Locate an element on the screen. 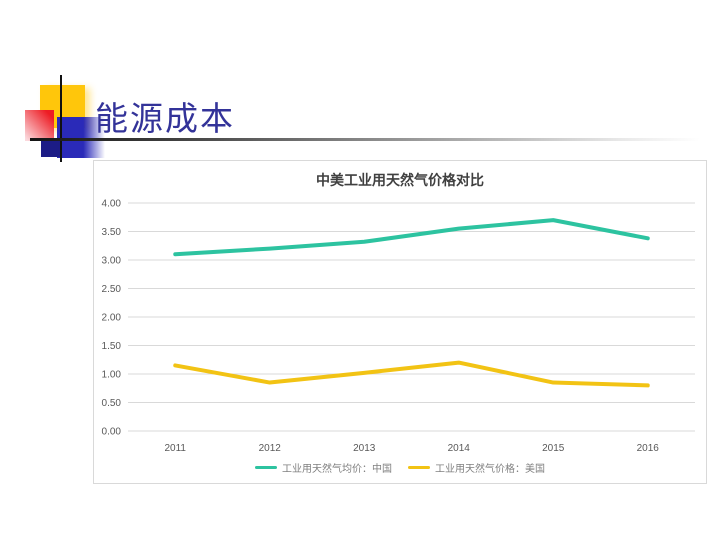  ornament-red-square is located at coordinates (39, 125).